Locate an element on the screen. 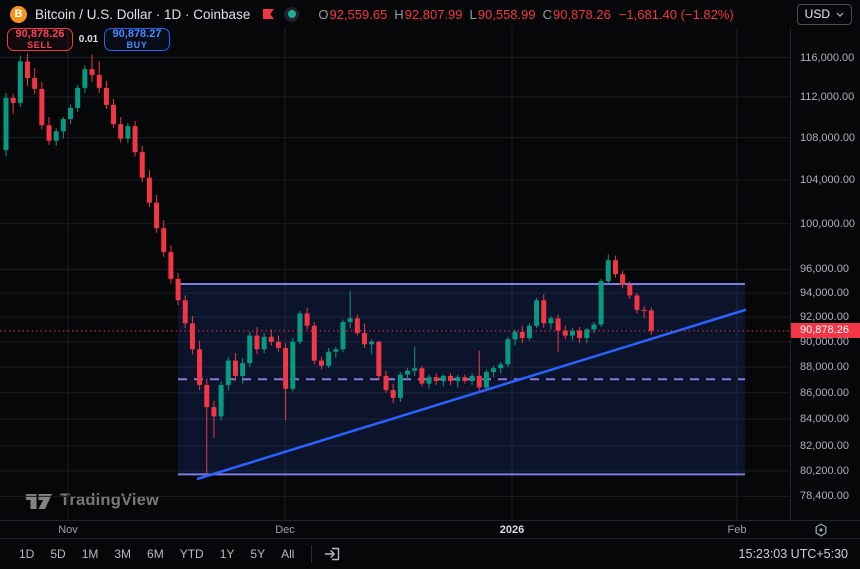 The image size is (860, 569). goto-date-icon is located at coordinates (332, 554).